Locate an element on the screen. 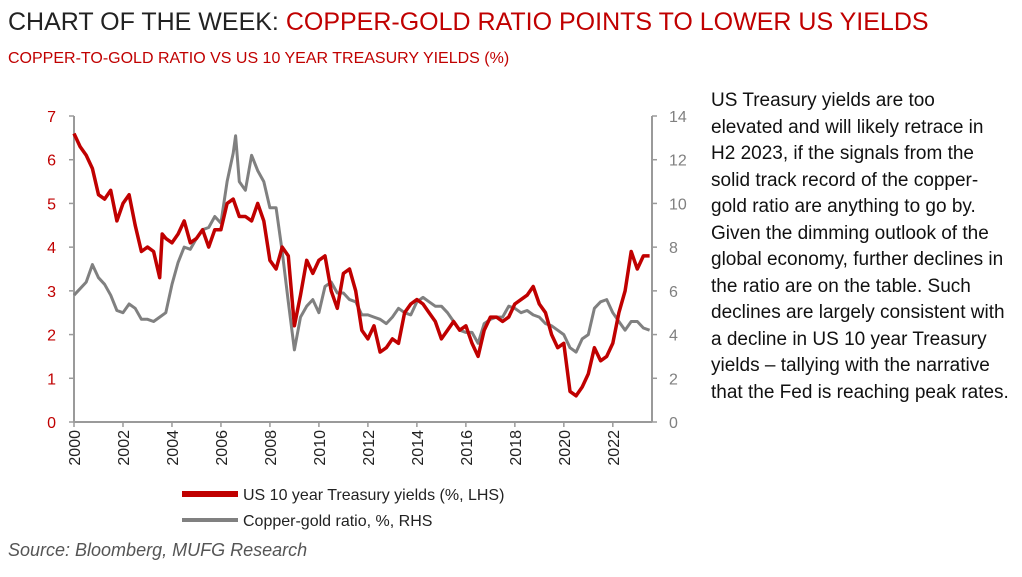  x-axis-tick-label: 2008 is located at coordinates (271, 448).